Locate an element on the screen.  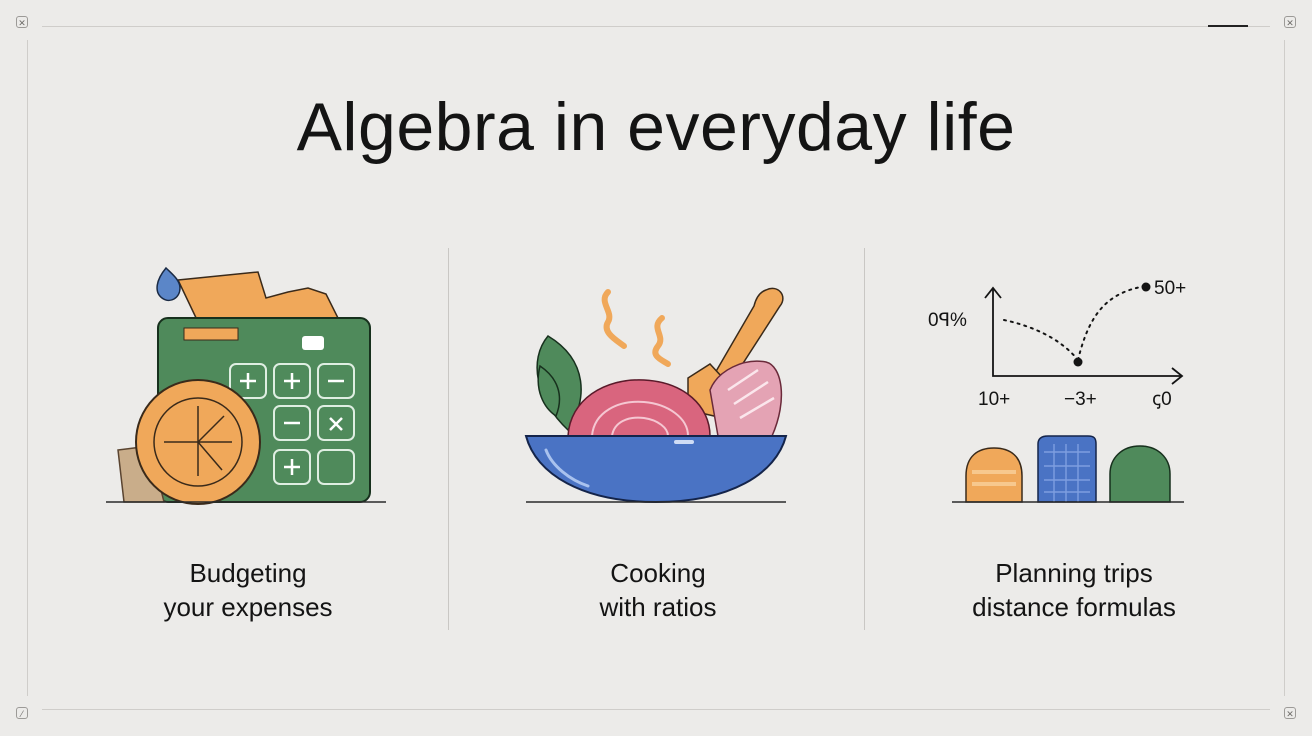
page-title: Algebra in everyday life is located at coordinates (656, 127).